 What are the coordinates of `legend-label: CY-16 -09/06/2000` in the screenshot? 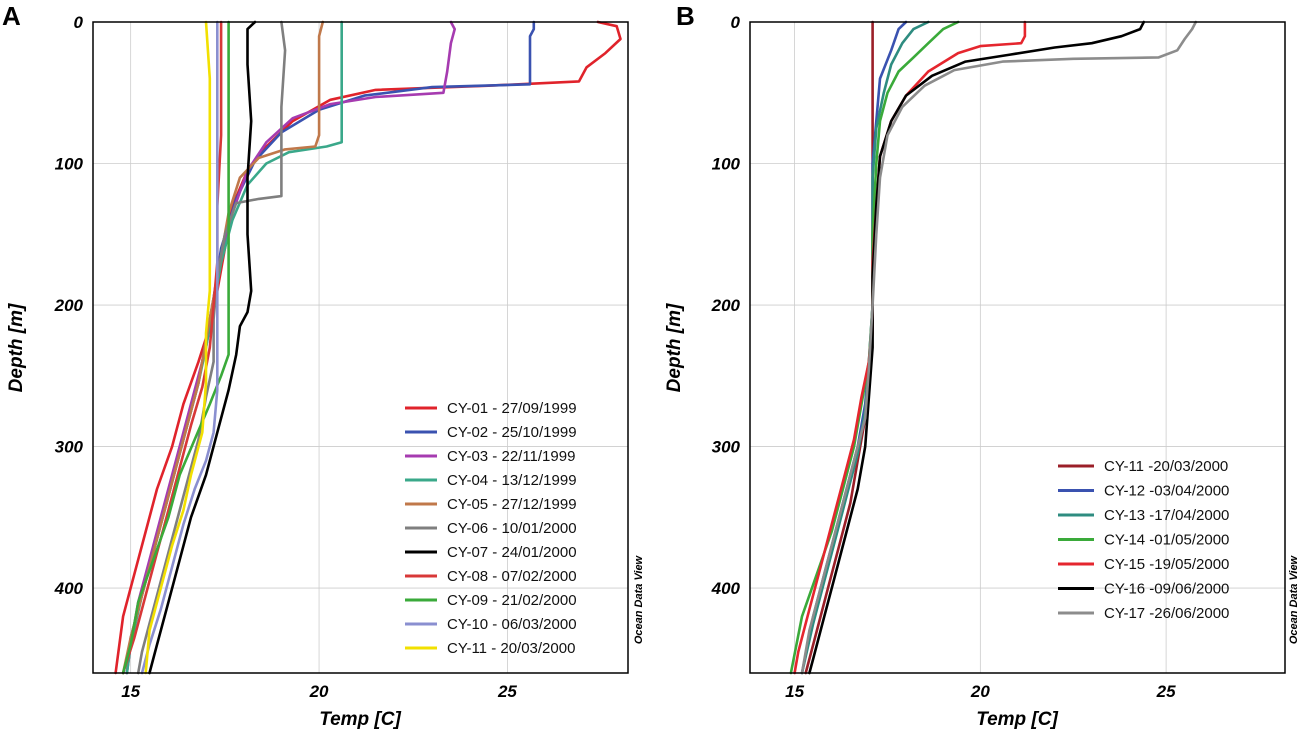 It's located at (1166, 589).